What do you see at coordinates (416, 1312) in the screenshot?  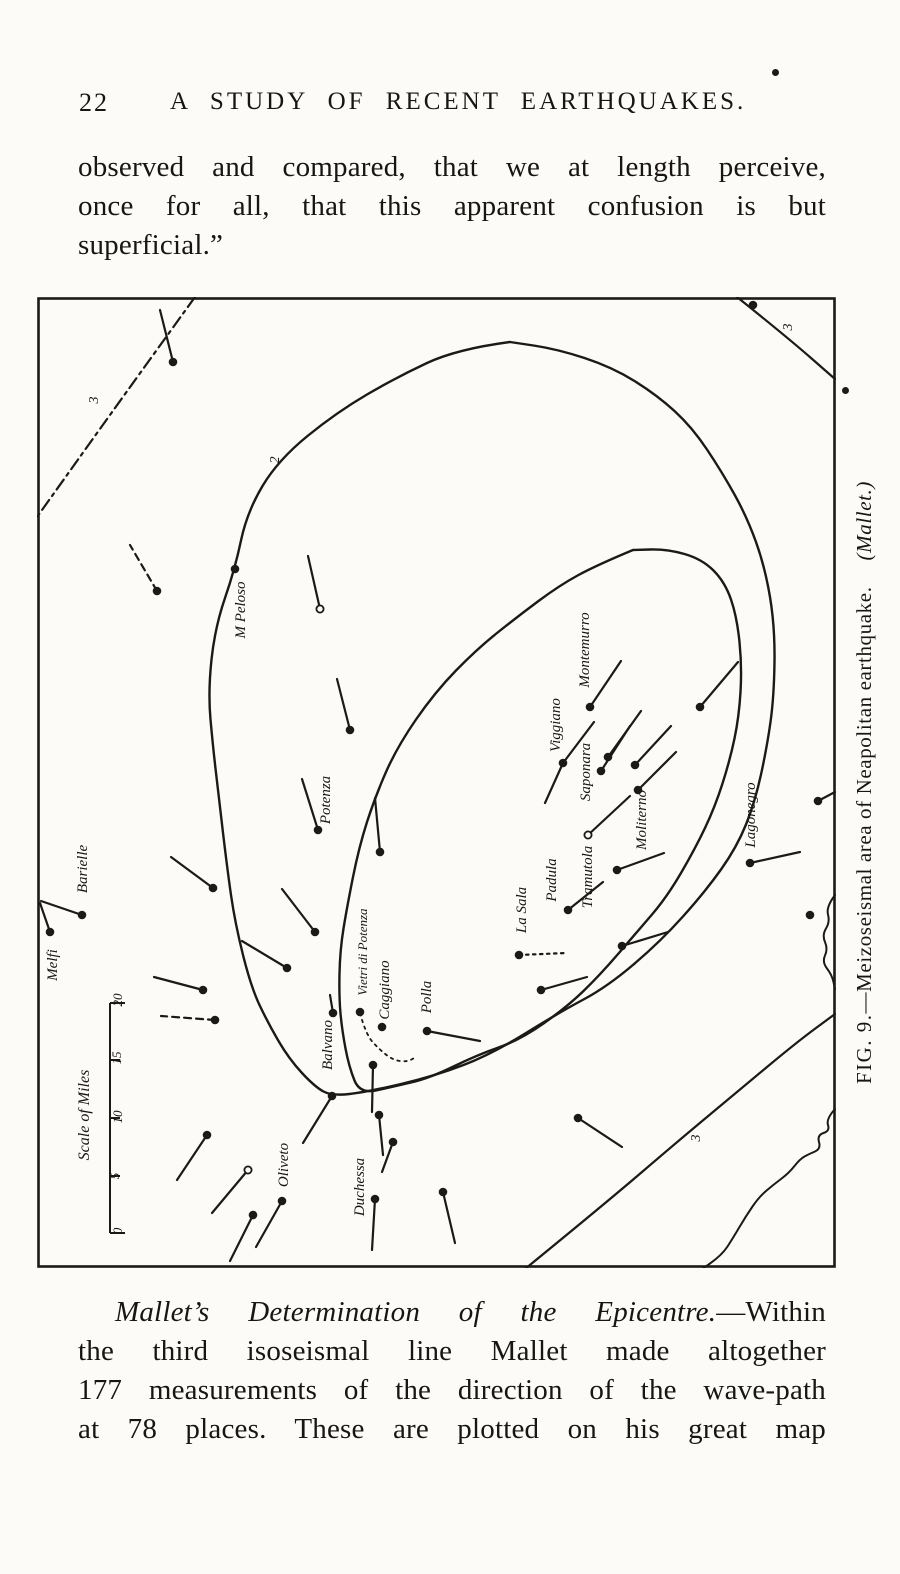 I see `section-lead-italic: Mallet’s Determination of the Epicentre.` at bounding box center [416, 1312].